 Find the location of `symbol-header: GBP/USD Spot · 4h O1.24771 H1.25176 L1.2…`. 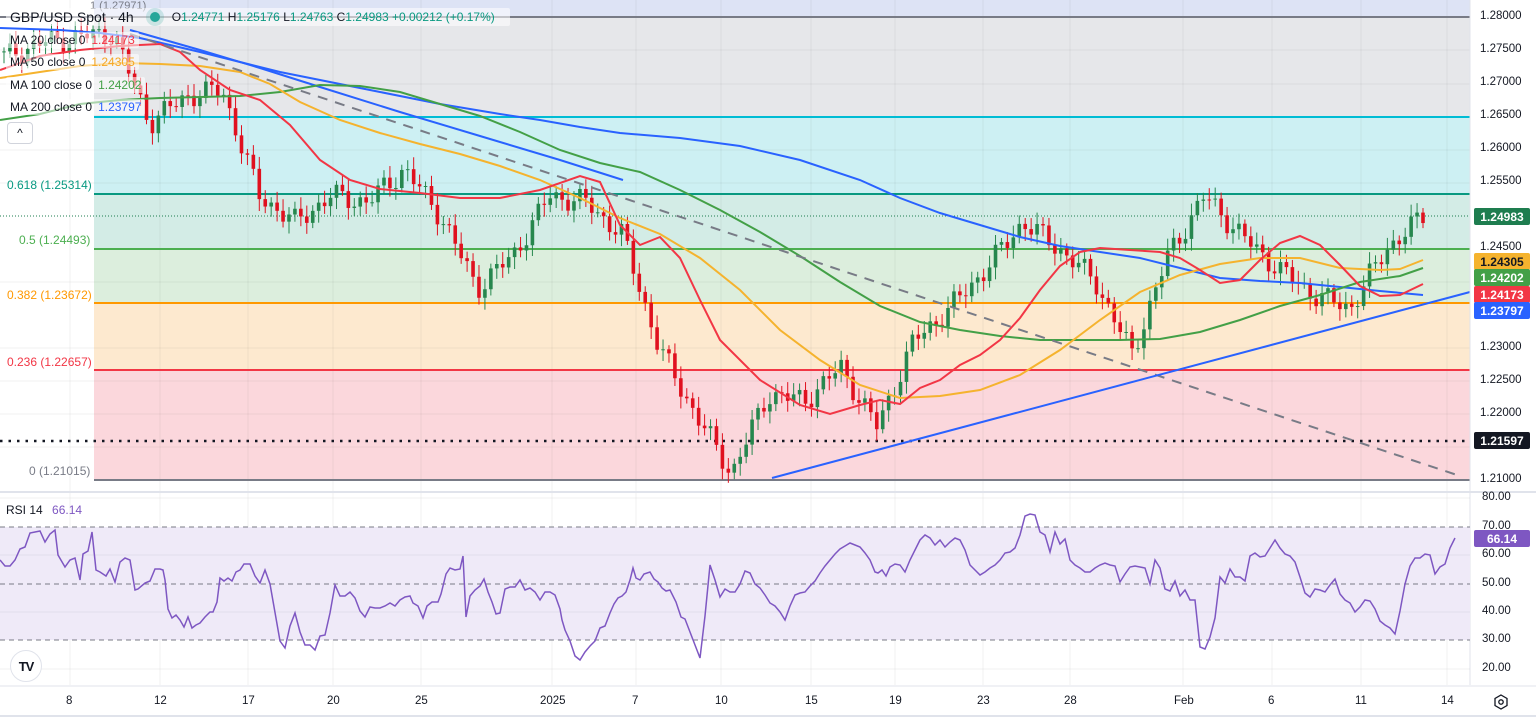

symbol-header: GBP/USD Spot · 4h O1.24771 H1.25176 L1.2… is located at coordinates (258, 17).